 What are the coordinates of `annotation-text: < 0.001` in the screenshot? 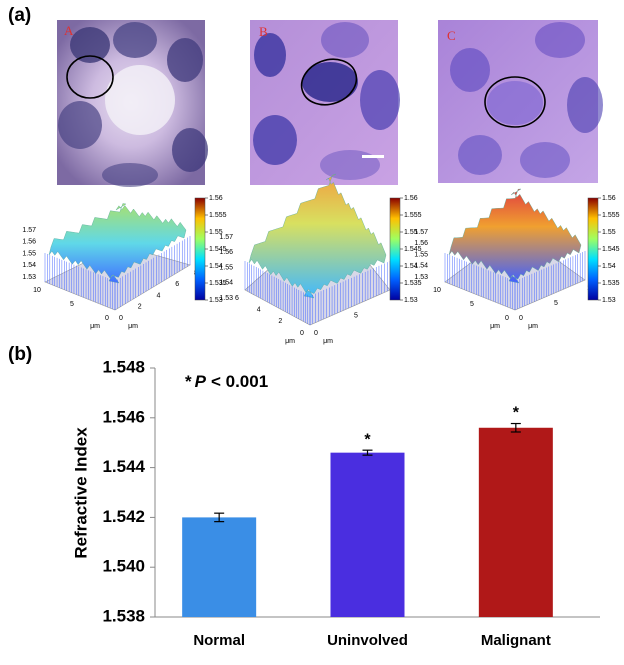 It's located at (239, 381).